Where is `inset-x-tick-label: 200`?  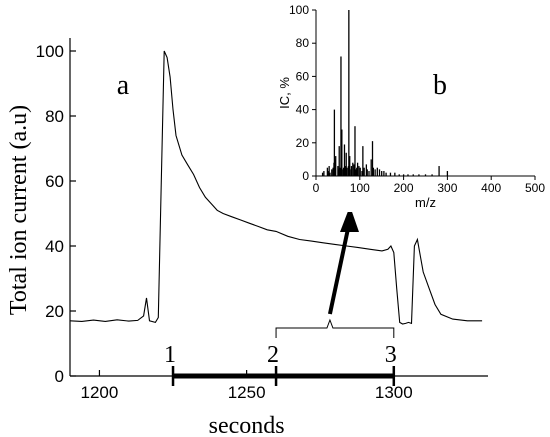
inset-x-tick-label: 200 is located at coordinates (404, 188).